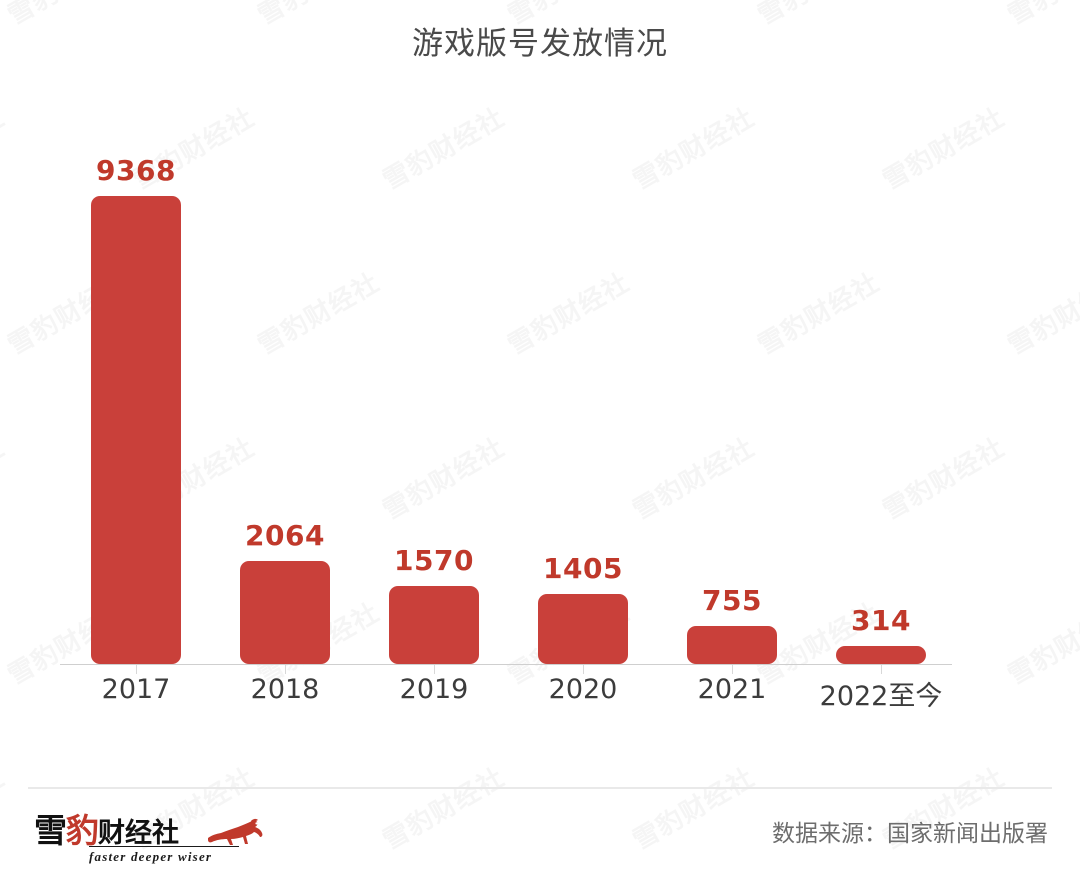 This screenshot has width=1080, height=889. What do you see at coordinates (506, 664) in the screenshot?
I see `x-axis-line` at bounding box center [506, 664].